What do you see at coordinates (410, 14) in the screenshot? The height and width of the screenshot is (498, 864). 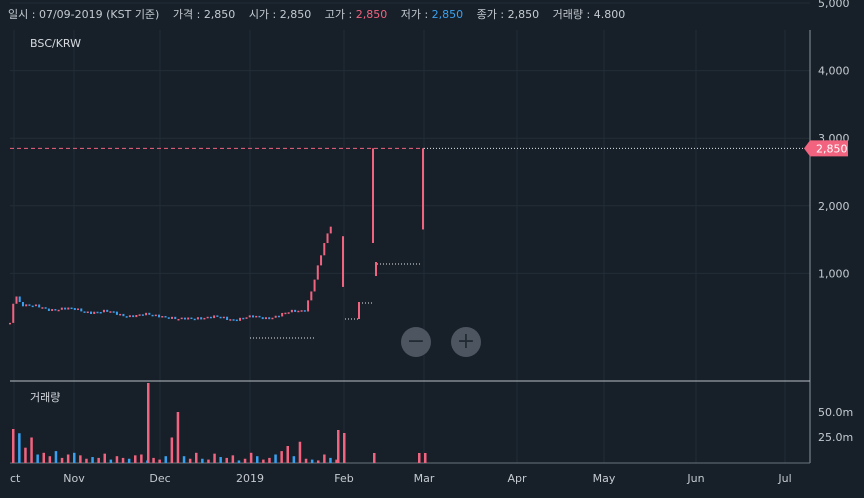 I see `low-label: 저가` at bounding box center [410, 14].